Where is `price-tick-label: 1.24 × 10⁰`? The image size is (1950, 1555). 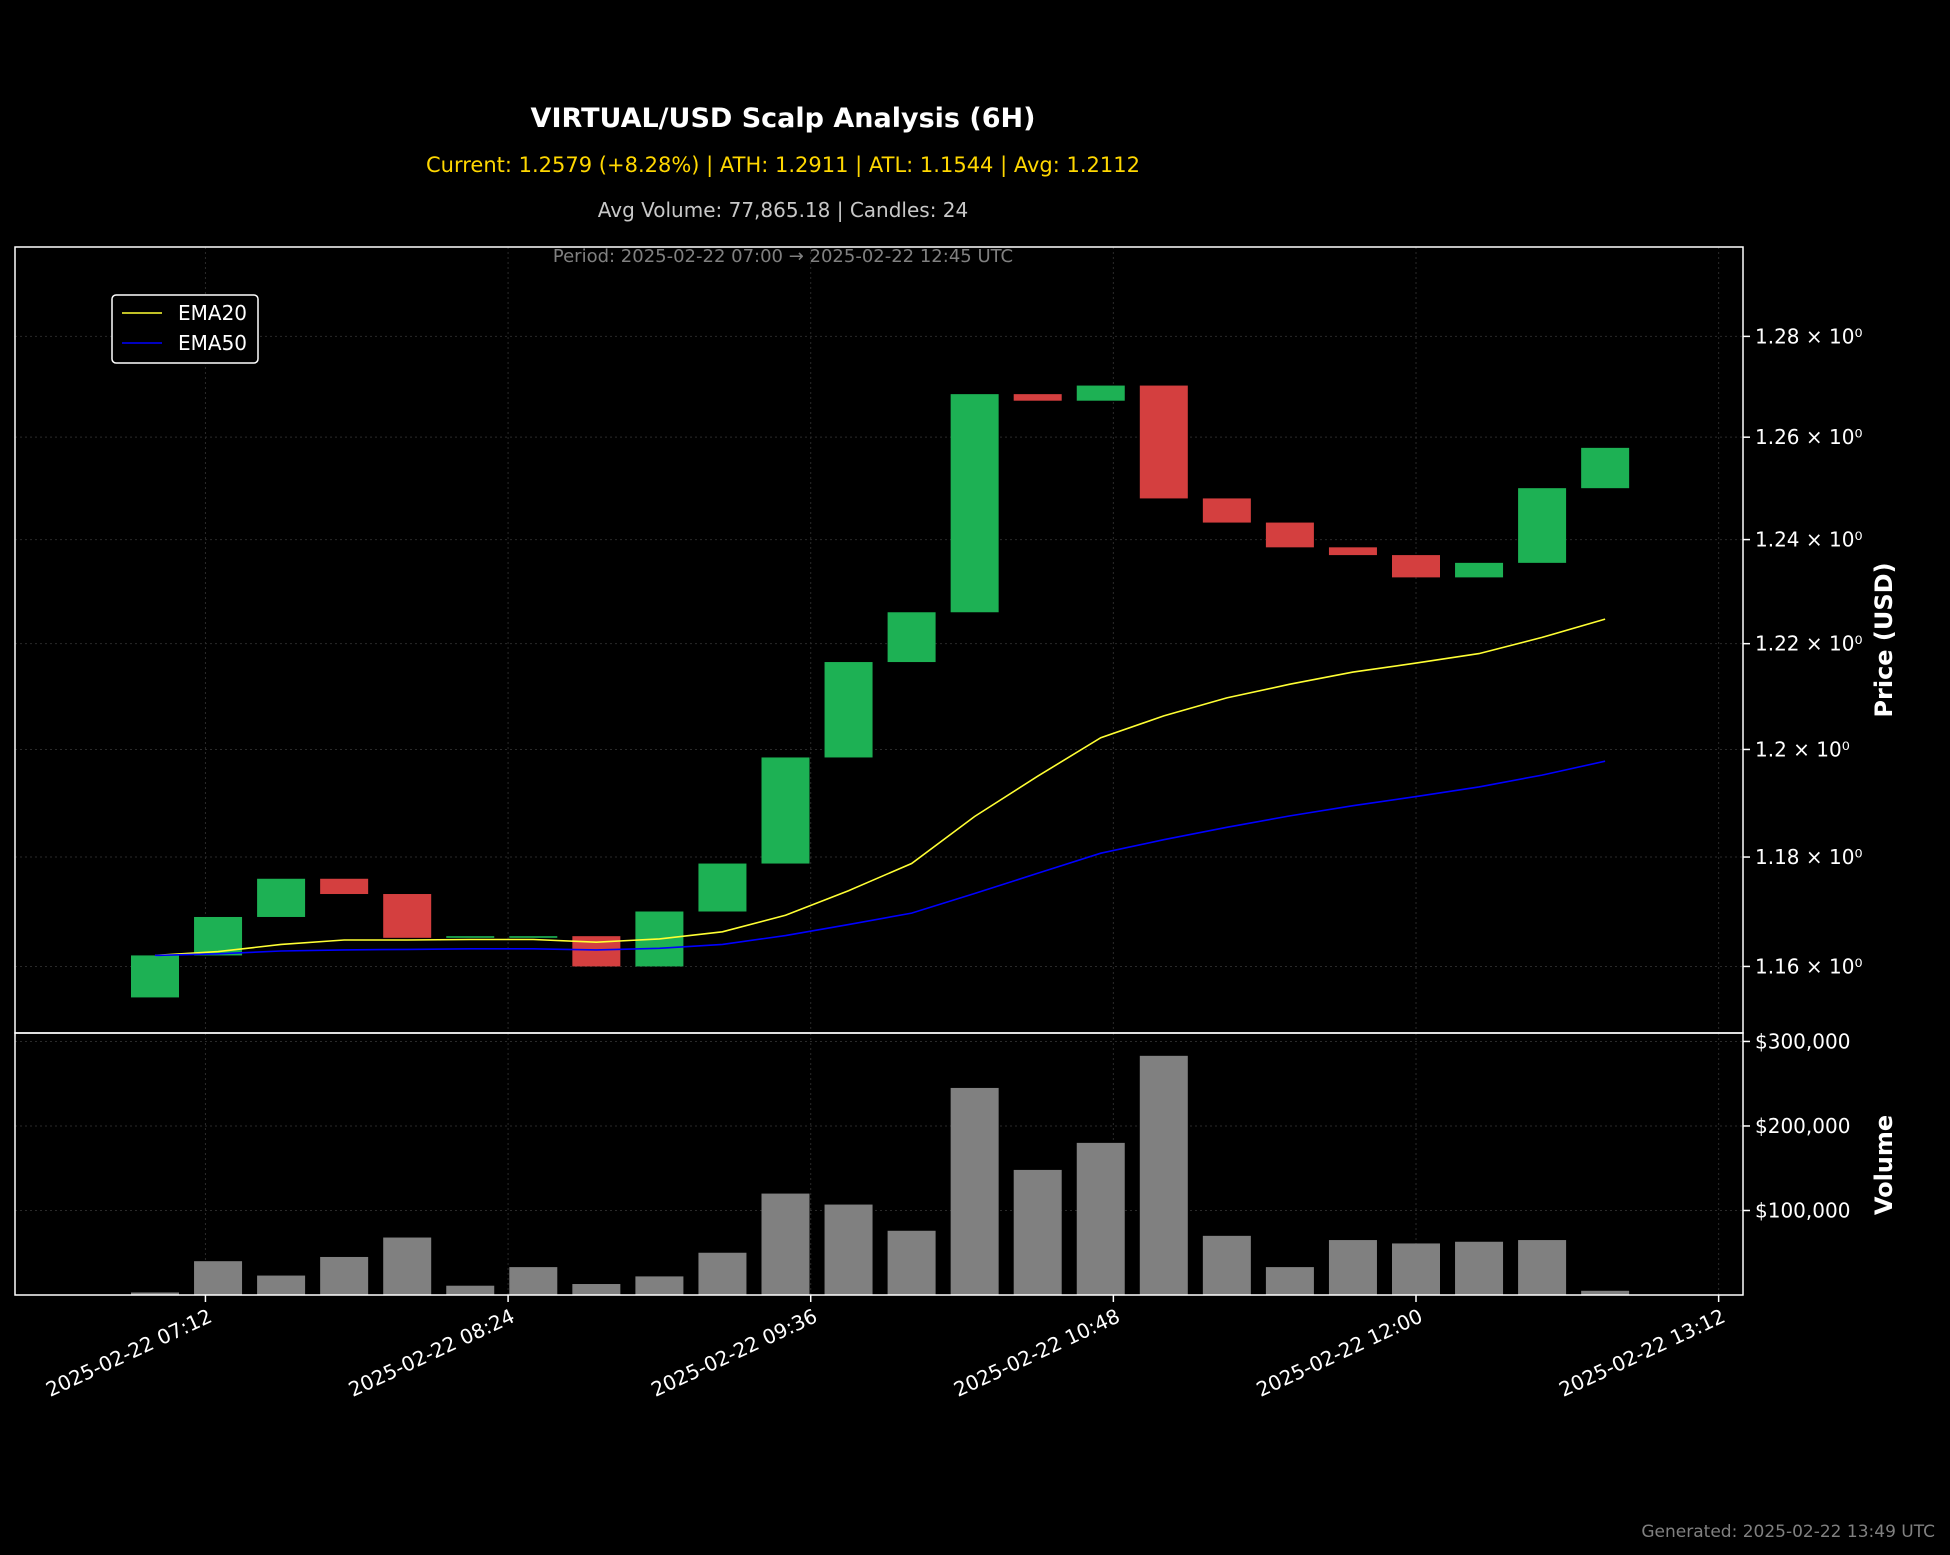 price-tick-label: 1.24 × 10⁰ is located at coordinates (1808, 540).